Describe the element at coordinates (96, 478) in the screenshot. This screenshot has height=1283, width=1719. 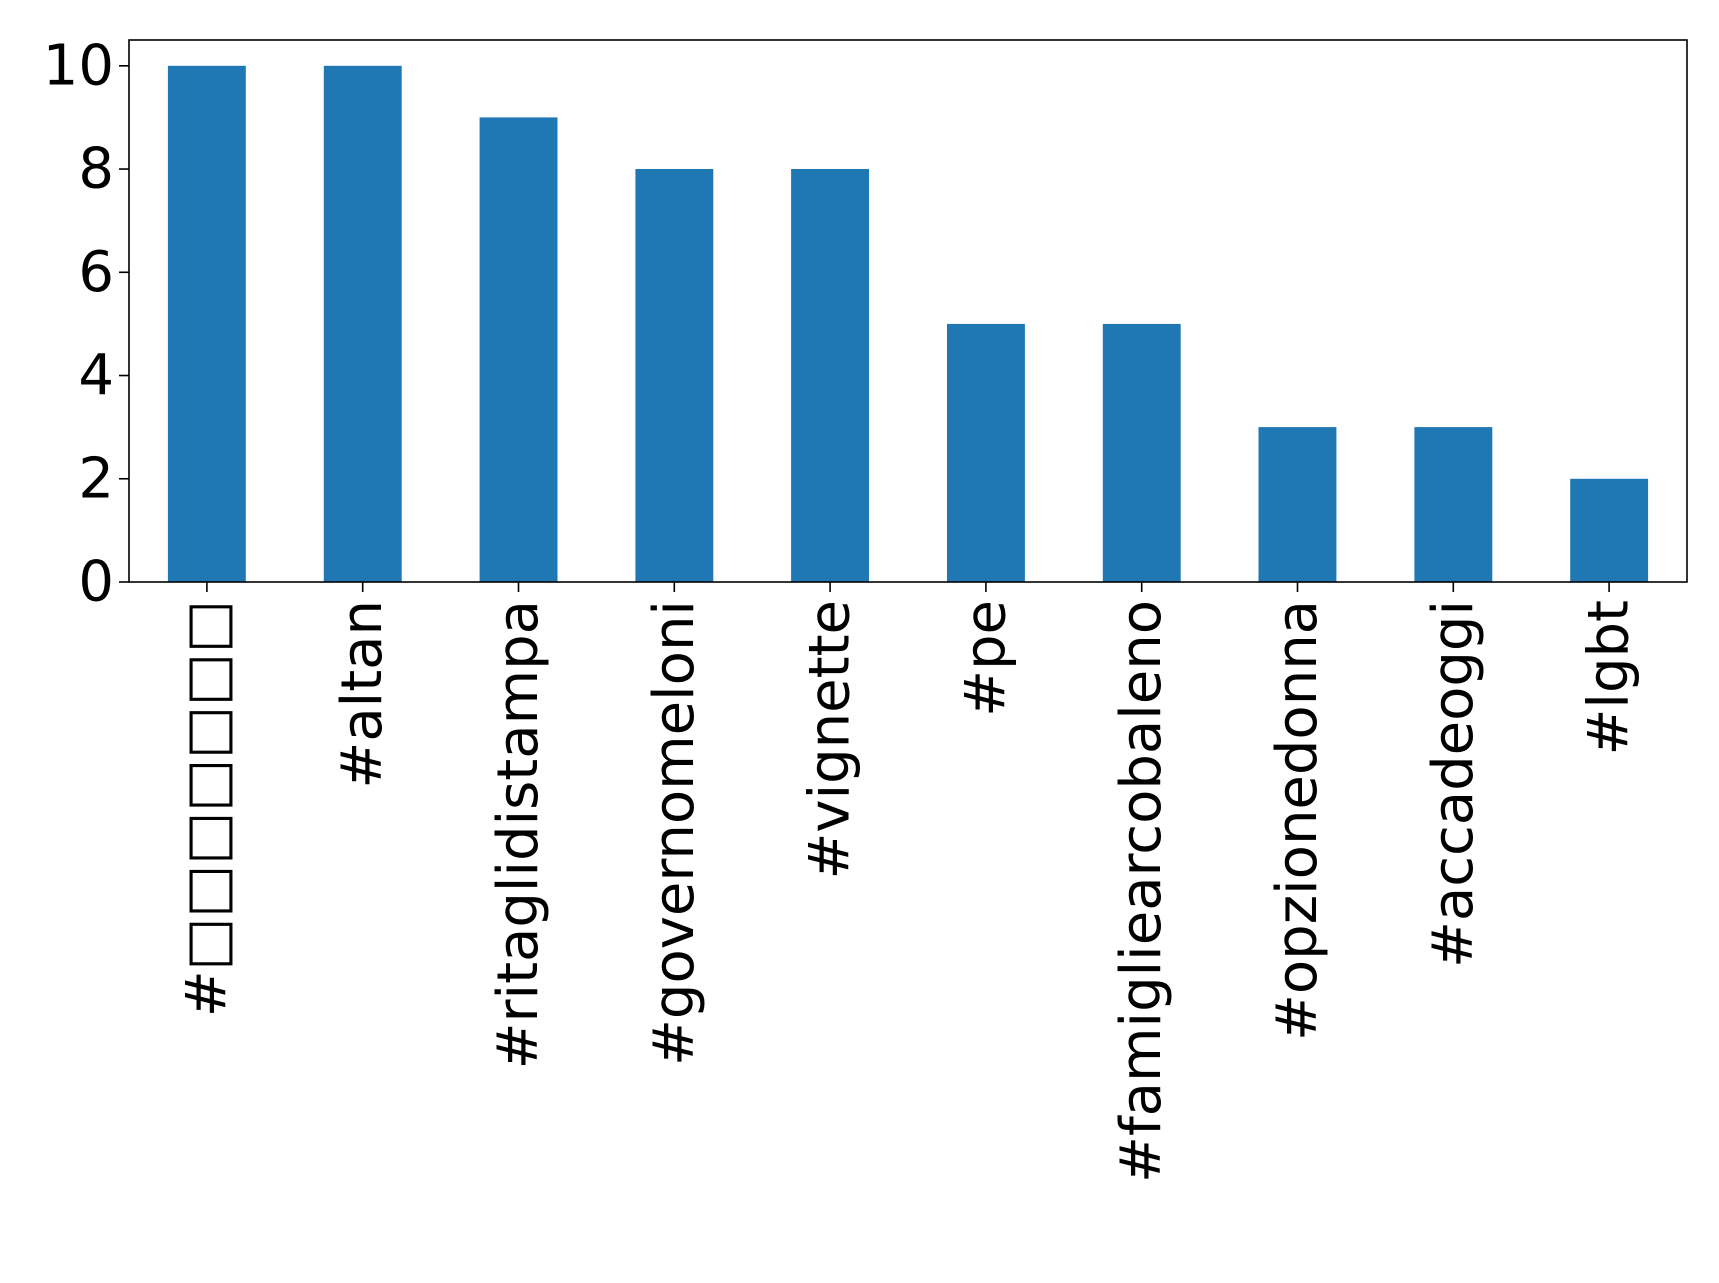
I see `y-tick-label: 2` at that location.